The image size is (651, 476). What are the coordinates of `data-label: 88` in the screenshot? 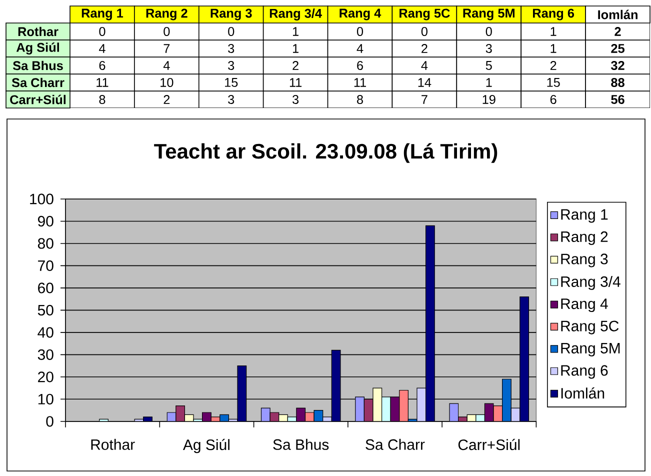 It's located at (617, 82).